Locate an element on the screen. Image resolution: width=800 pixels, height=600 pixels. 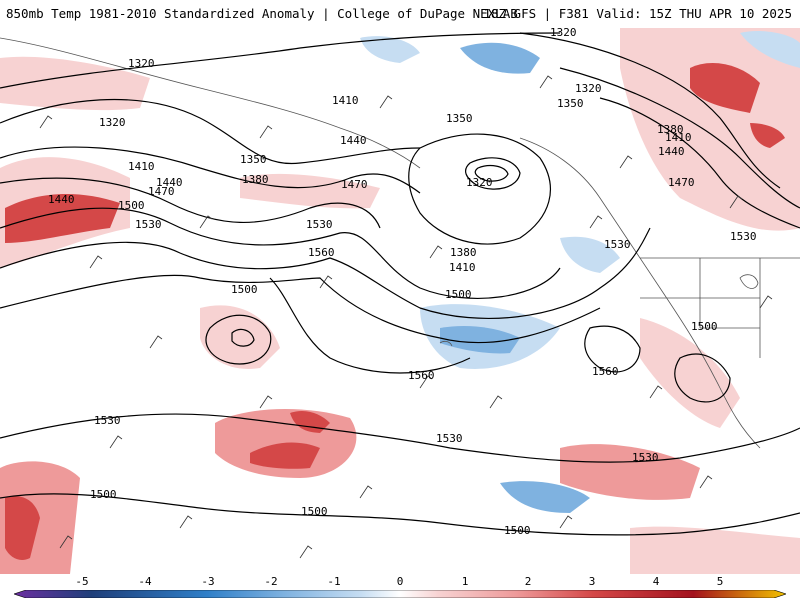
legend-tick: 5 is located at coordinates (720, 581).